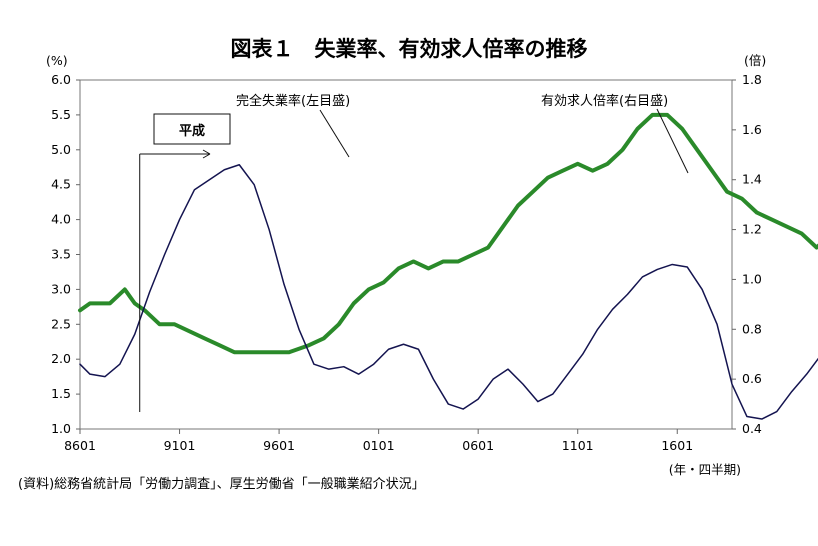  What do you see at coordinates (61, 323) in the screenshot?
I see `left-axis-tick-label: 2.5` at bounding box center [61, 323].